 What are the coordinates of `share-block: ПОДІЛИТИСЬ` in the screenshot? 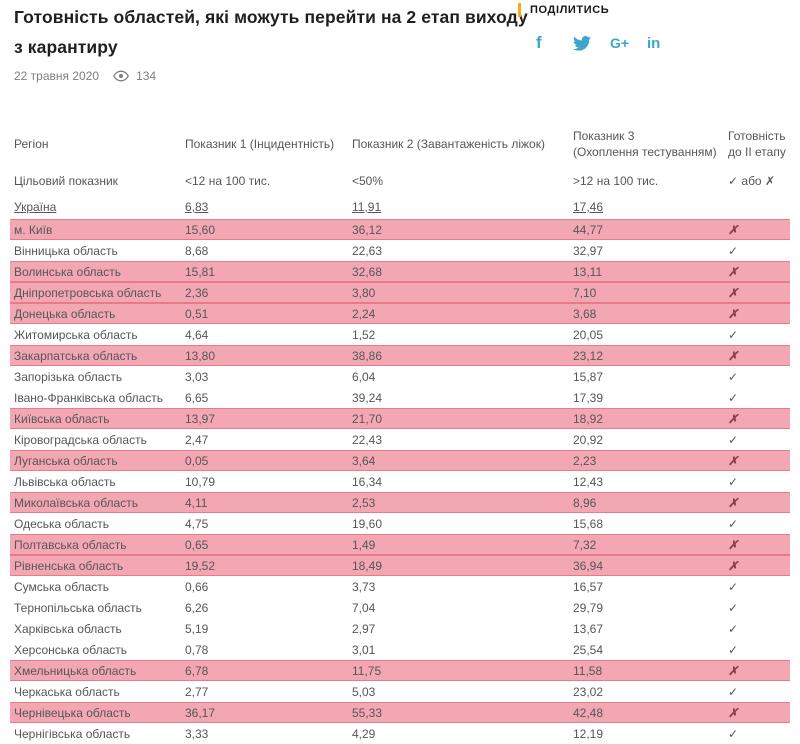 It's located at (563, 10).